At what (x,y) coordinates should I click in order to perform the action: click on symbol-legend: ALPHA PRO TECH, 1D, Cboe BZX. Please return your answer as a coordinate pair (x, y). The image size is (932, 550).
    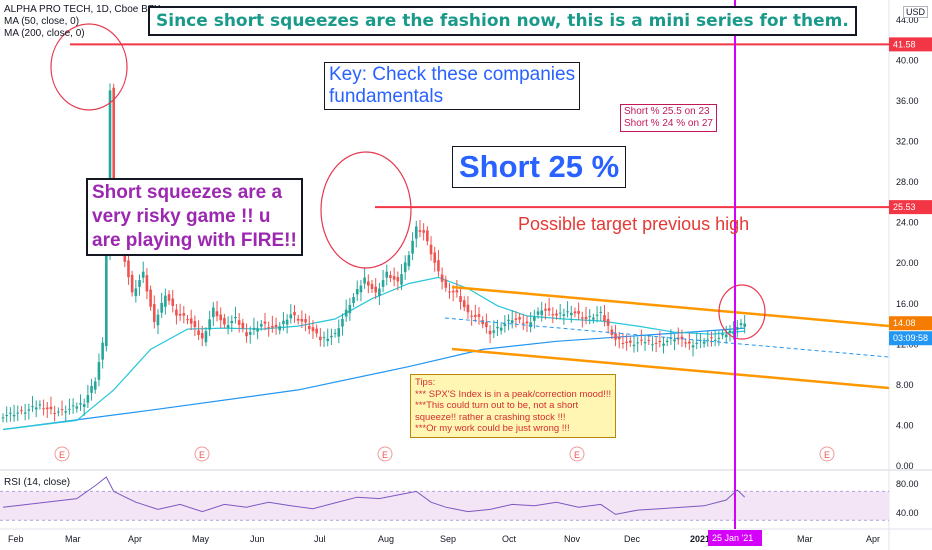
    Looking at the image, I should click on (82, 10).